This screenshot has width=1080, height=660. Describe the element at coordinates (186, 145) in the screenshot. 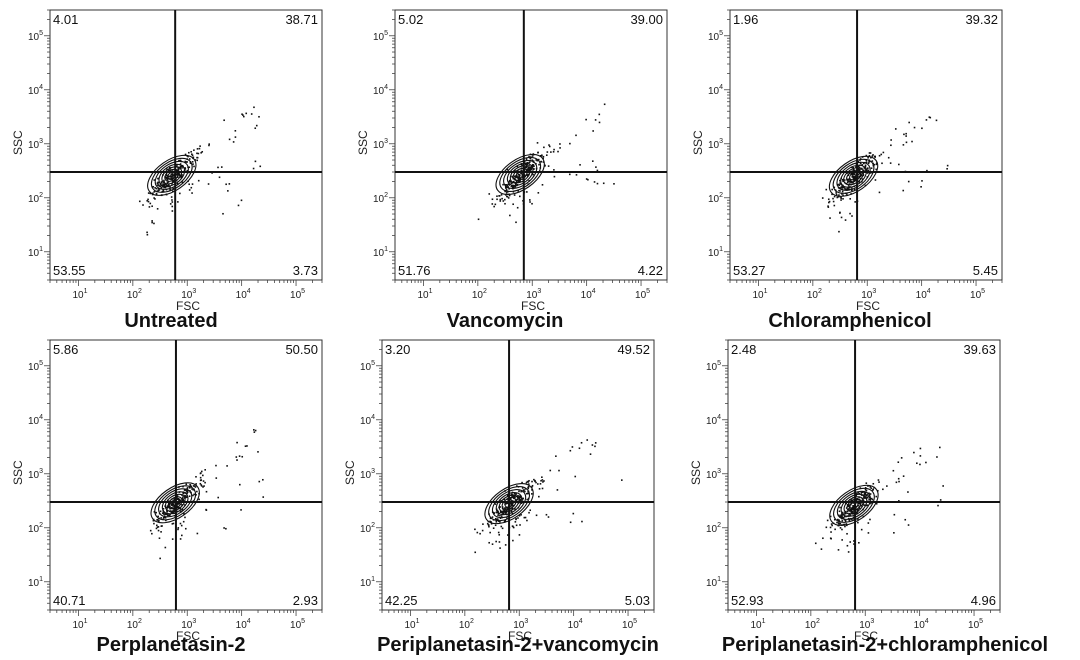

I see `plot-frame` at that location.